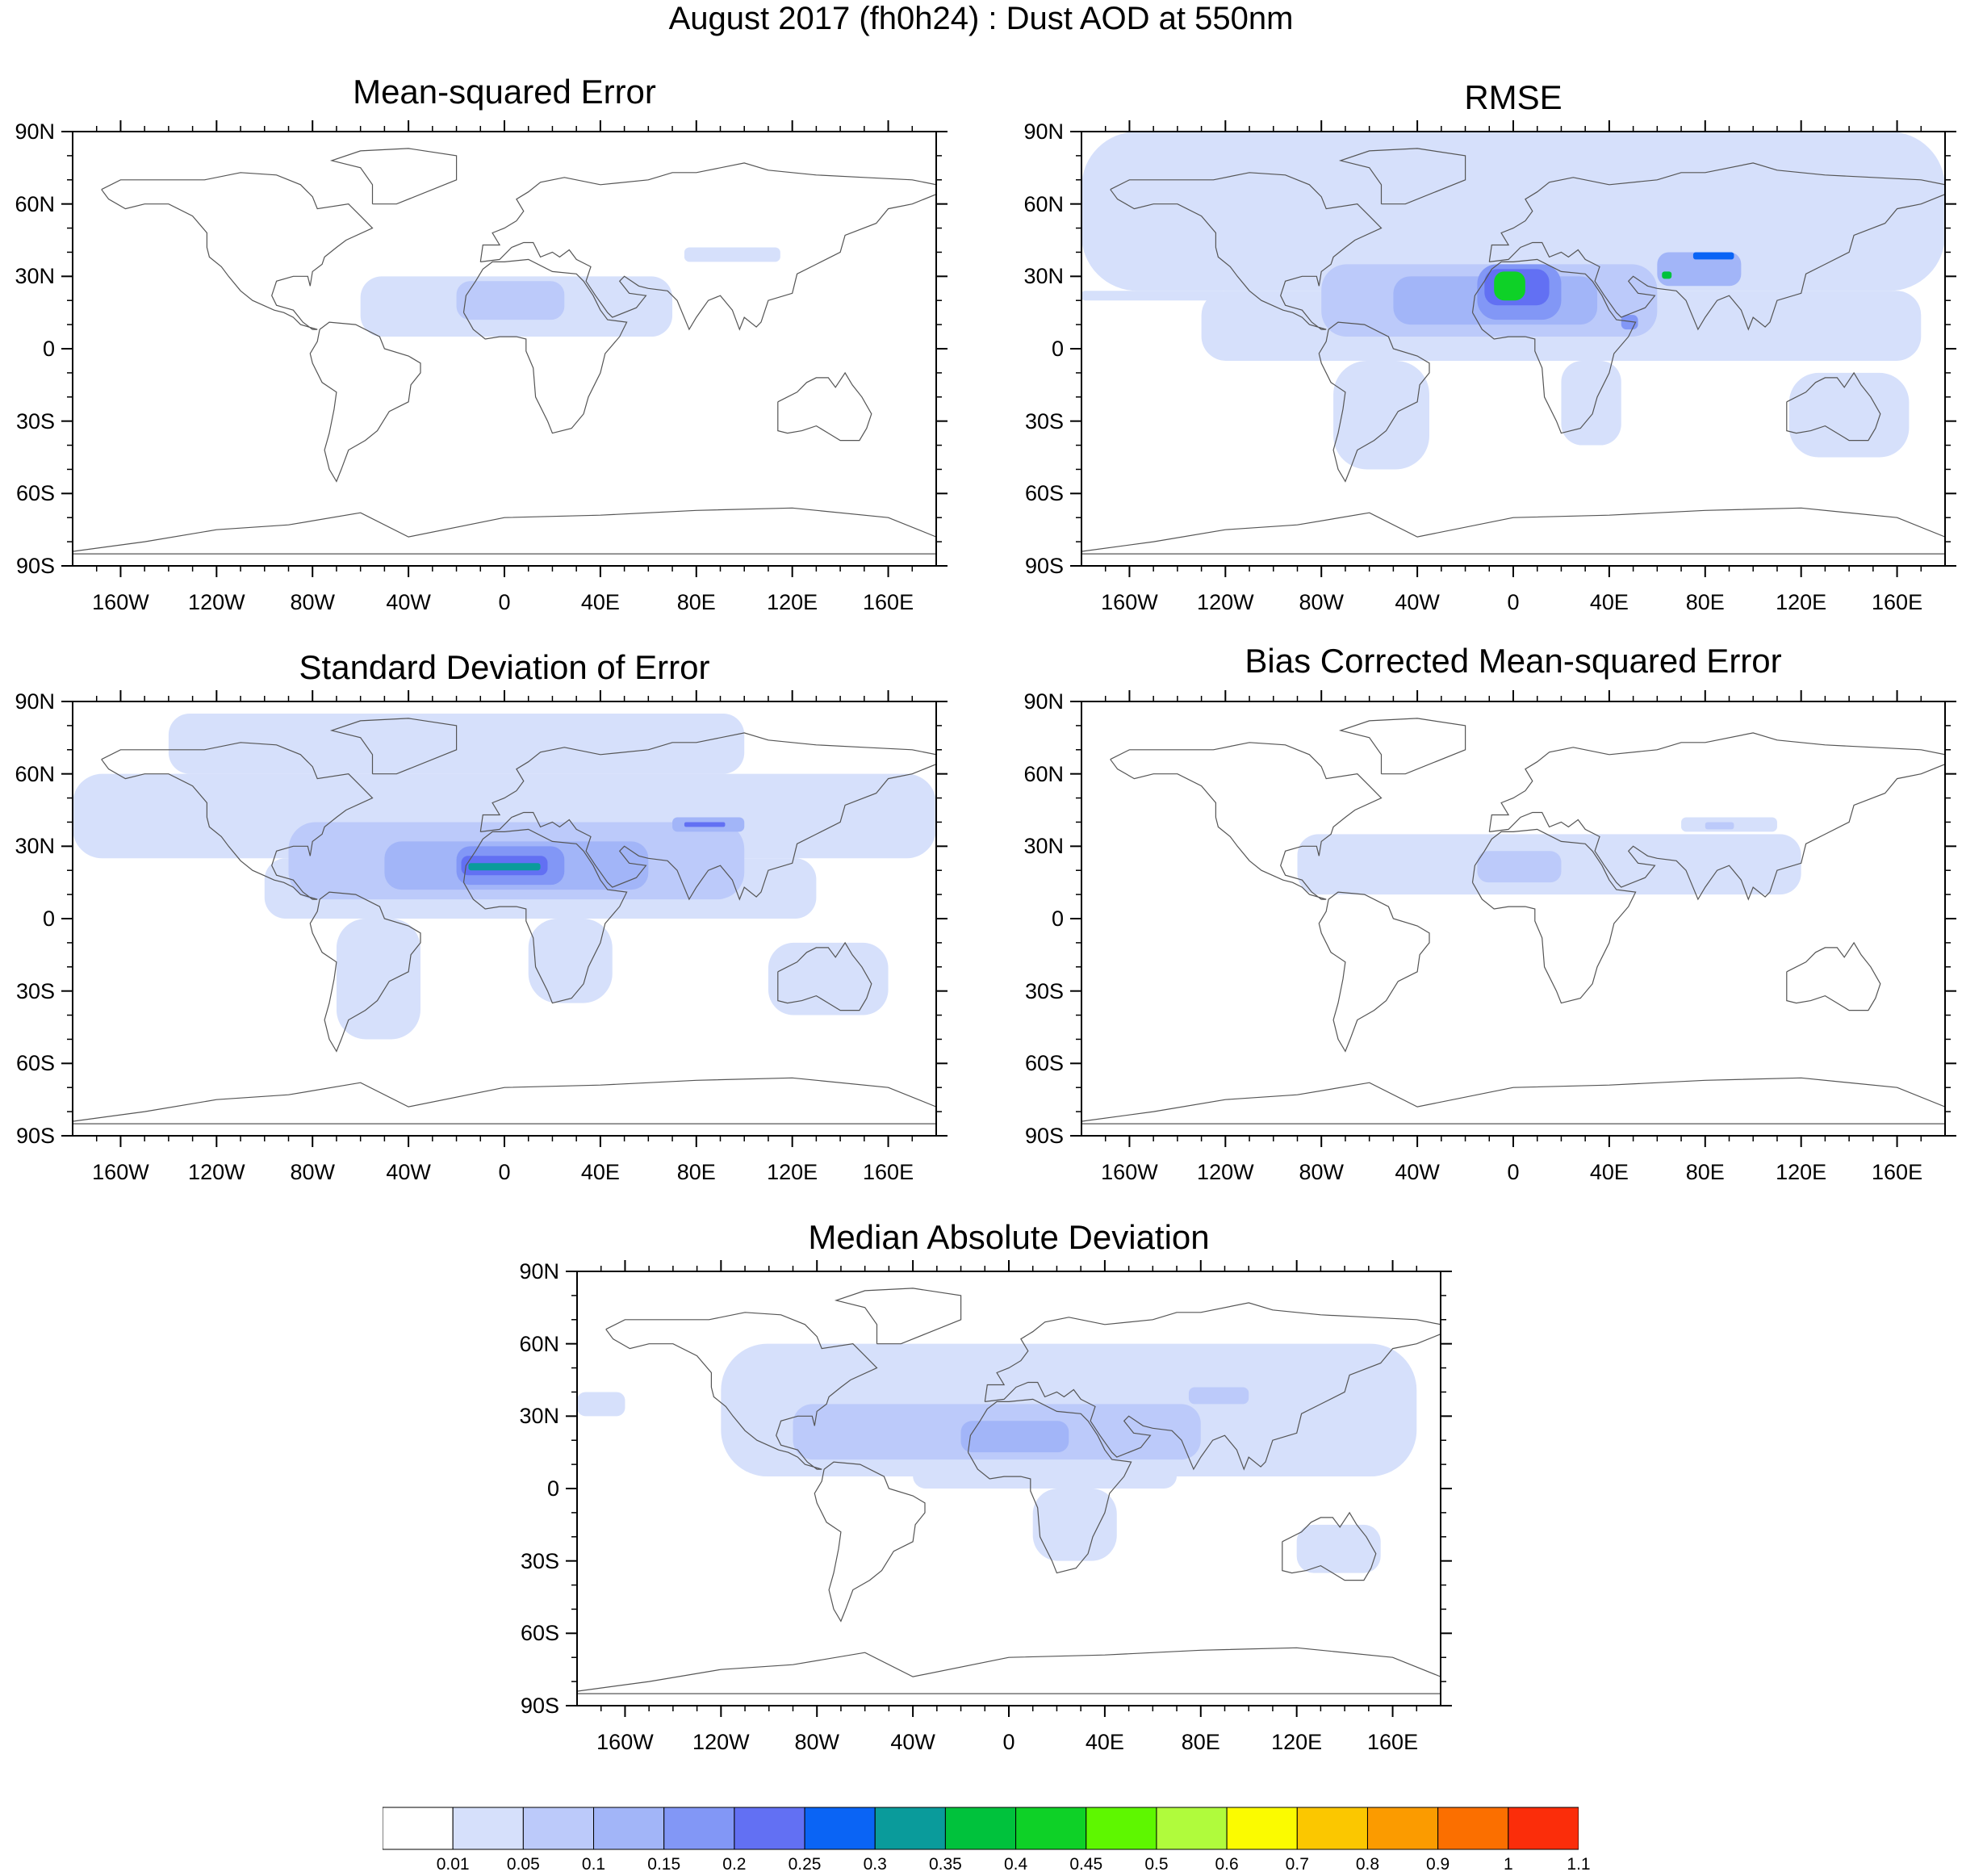  Describe the element at coordinates (408, 1172) in the screenshot. I see `lon-label-std: 40W` at that location.